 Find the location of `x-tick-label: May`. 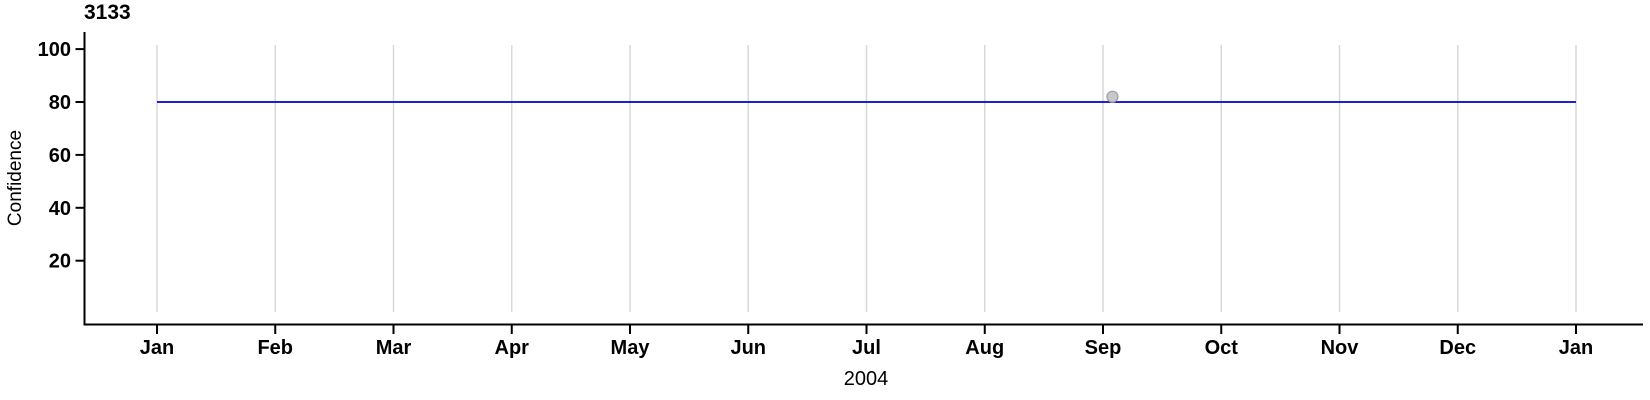

x-tick-label: May is located at coordinates (631, 348).